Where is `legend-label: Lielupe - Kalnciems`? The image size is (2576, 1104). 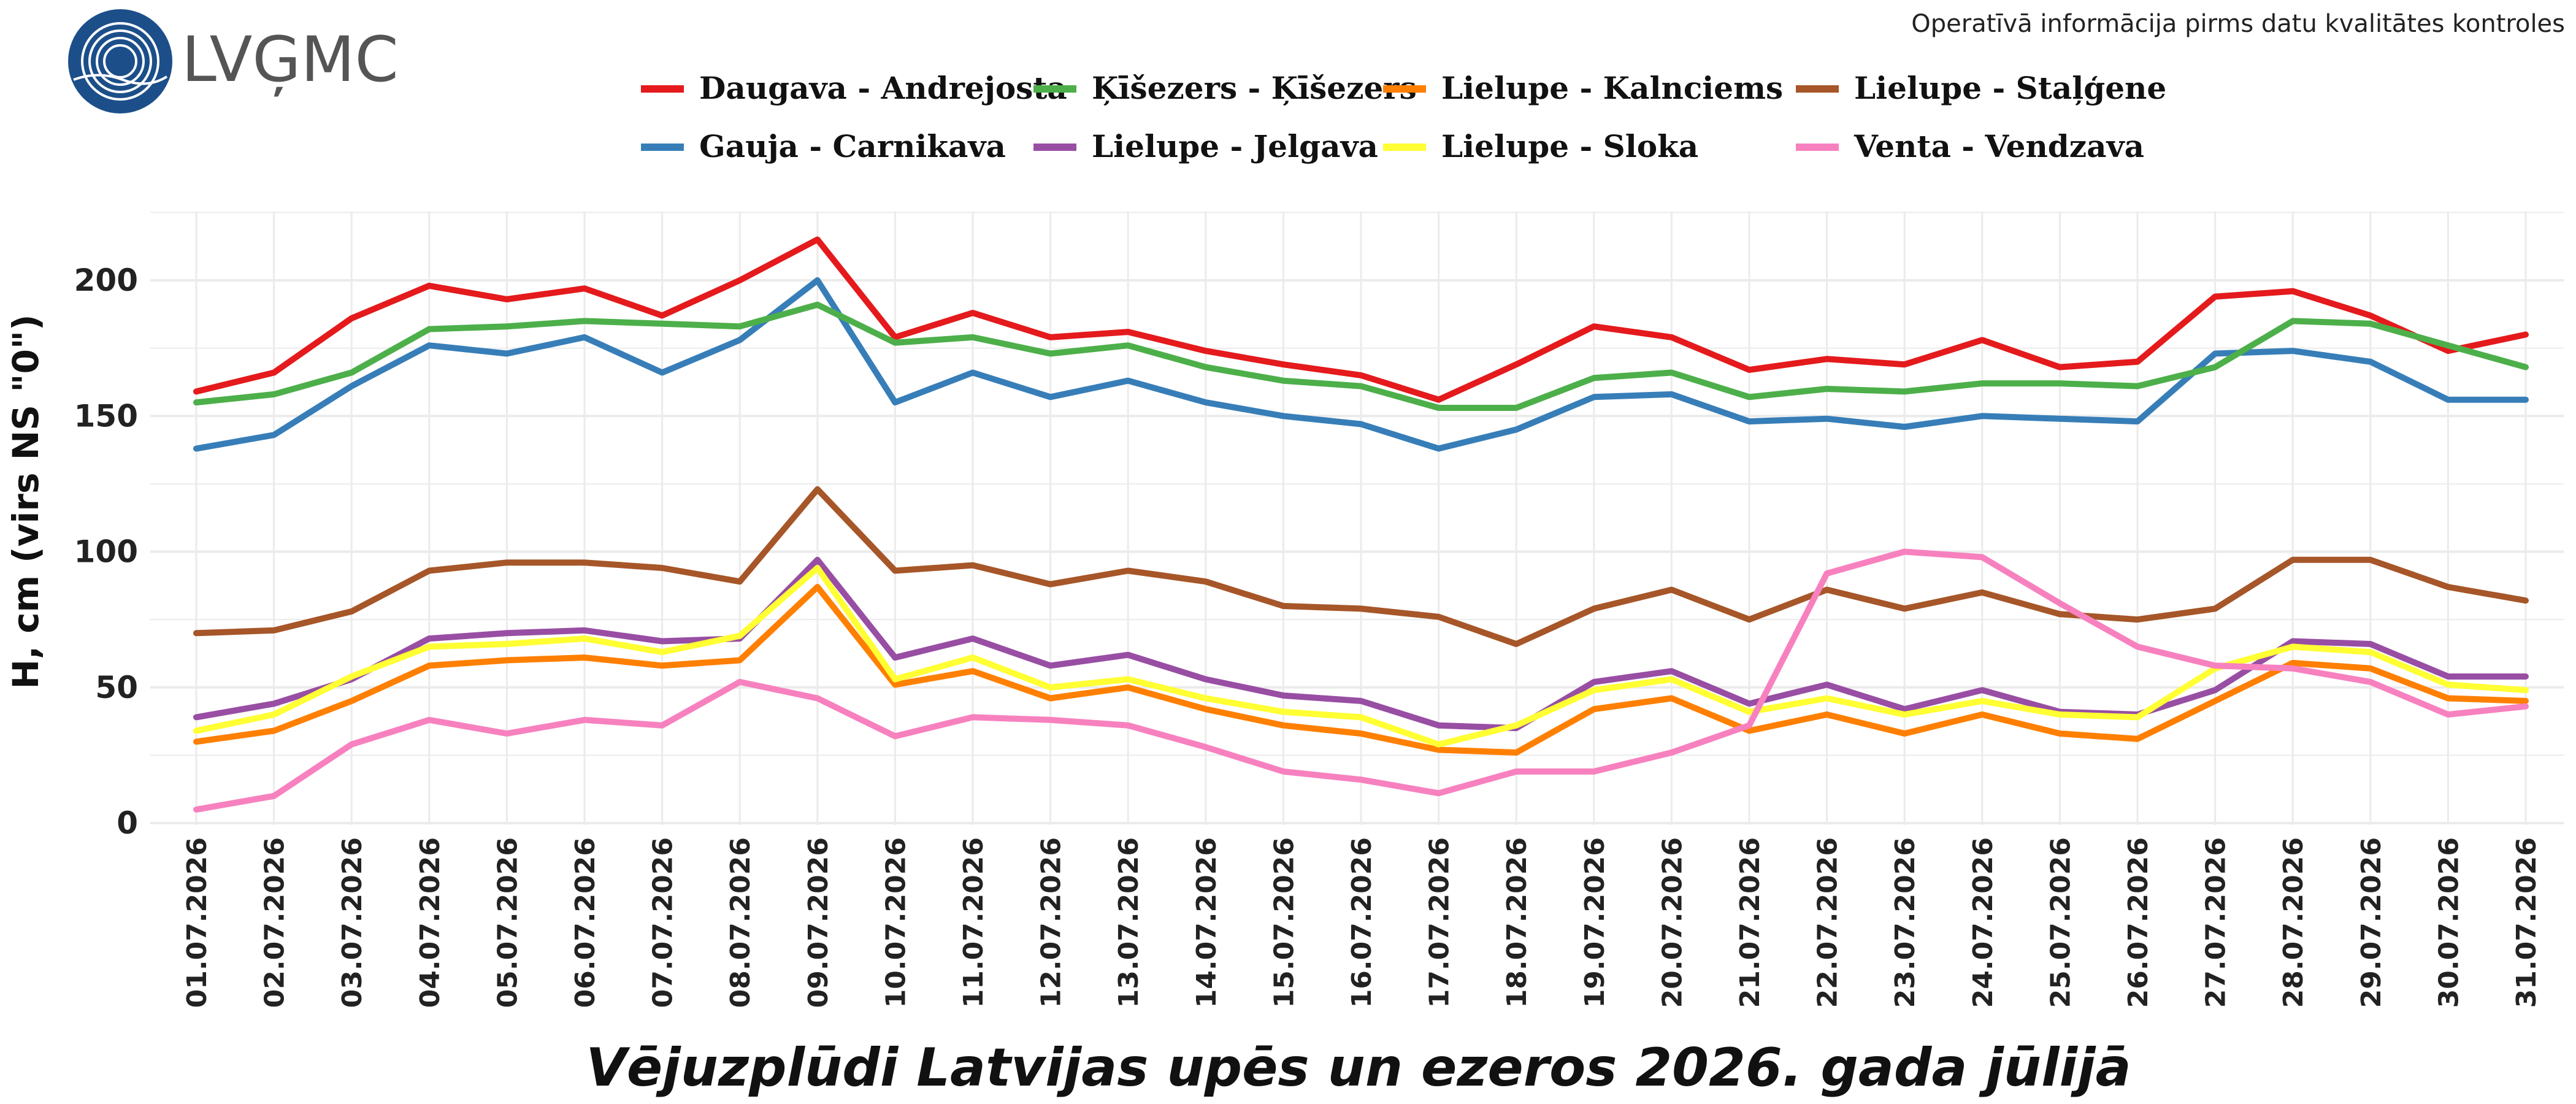 legend-label: Lielupe - Kalnciems is located at coordinates (1612, 88).